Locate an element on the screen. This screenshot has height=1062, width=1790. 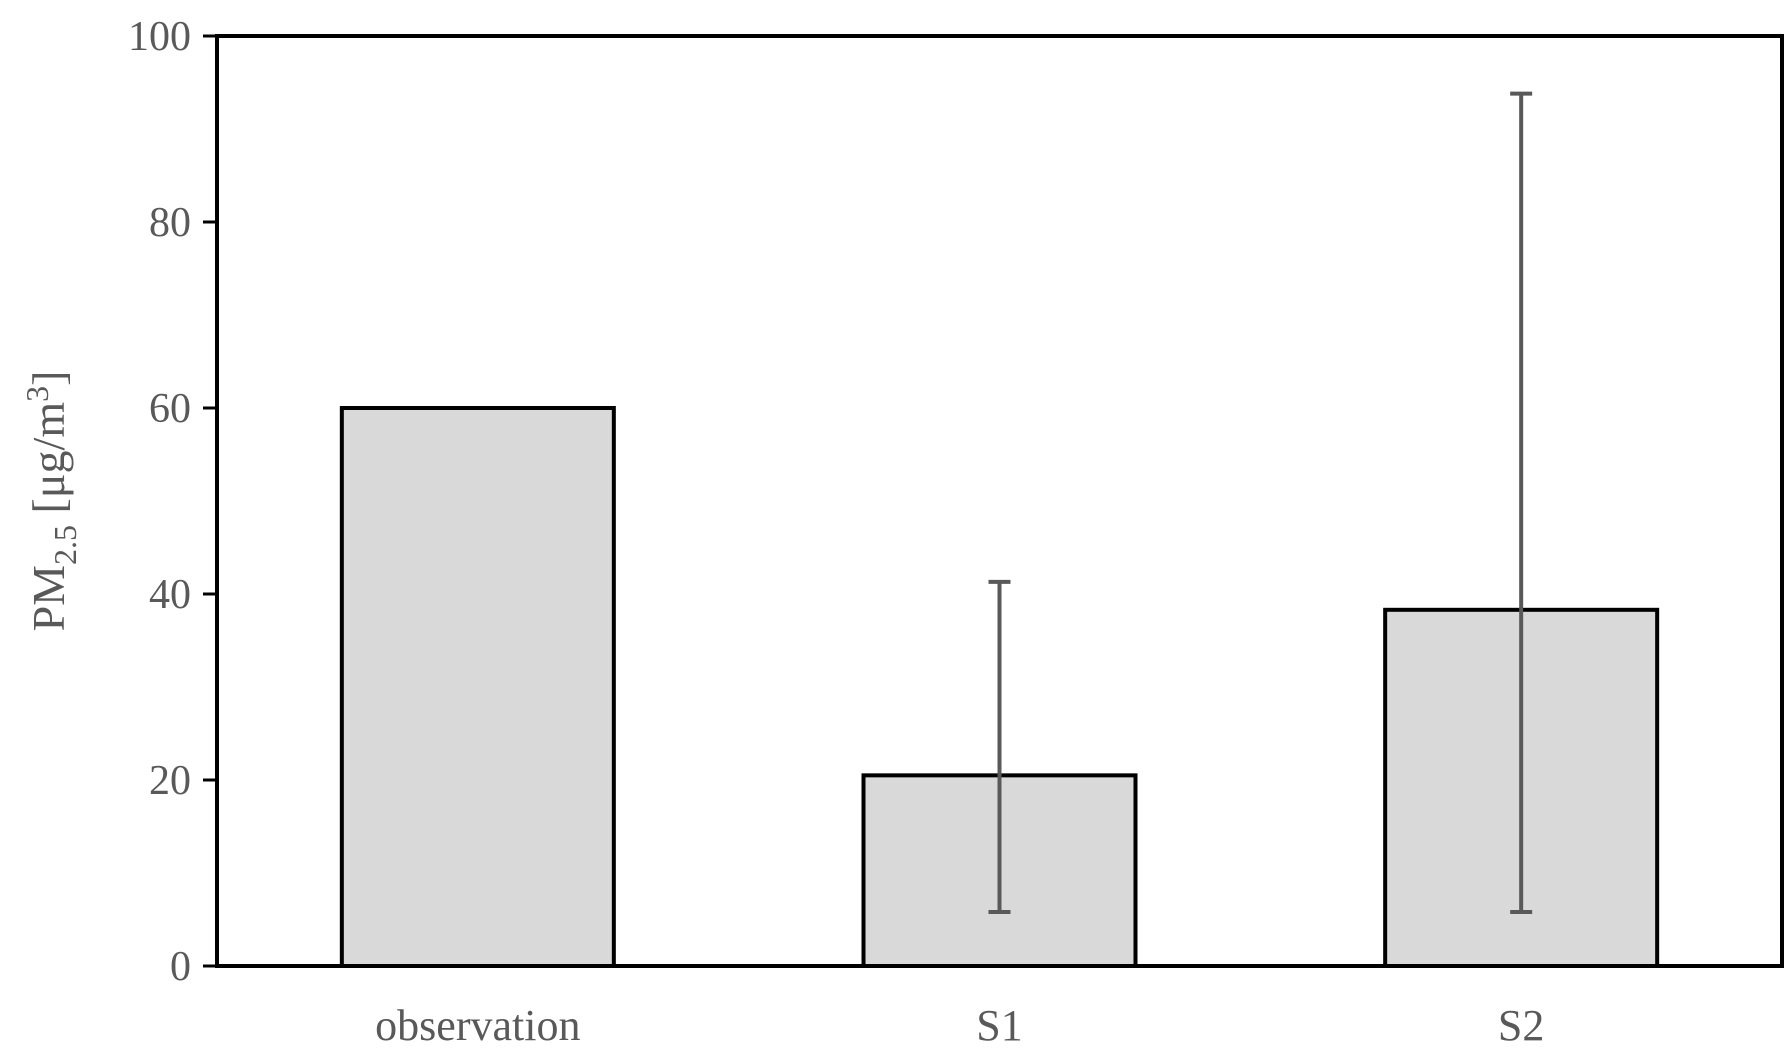
y-tick-label-0: 0 is located at coordinates (180, 967).